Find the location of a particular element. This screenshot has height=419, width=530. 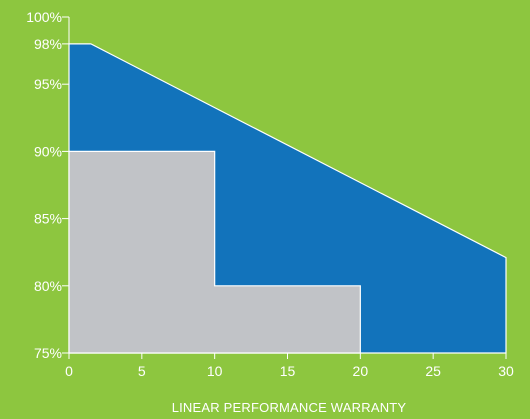

x-tick-label: 10 is located at coordinates (215, 371).